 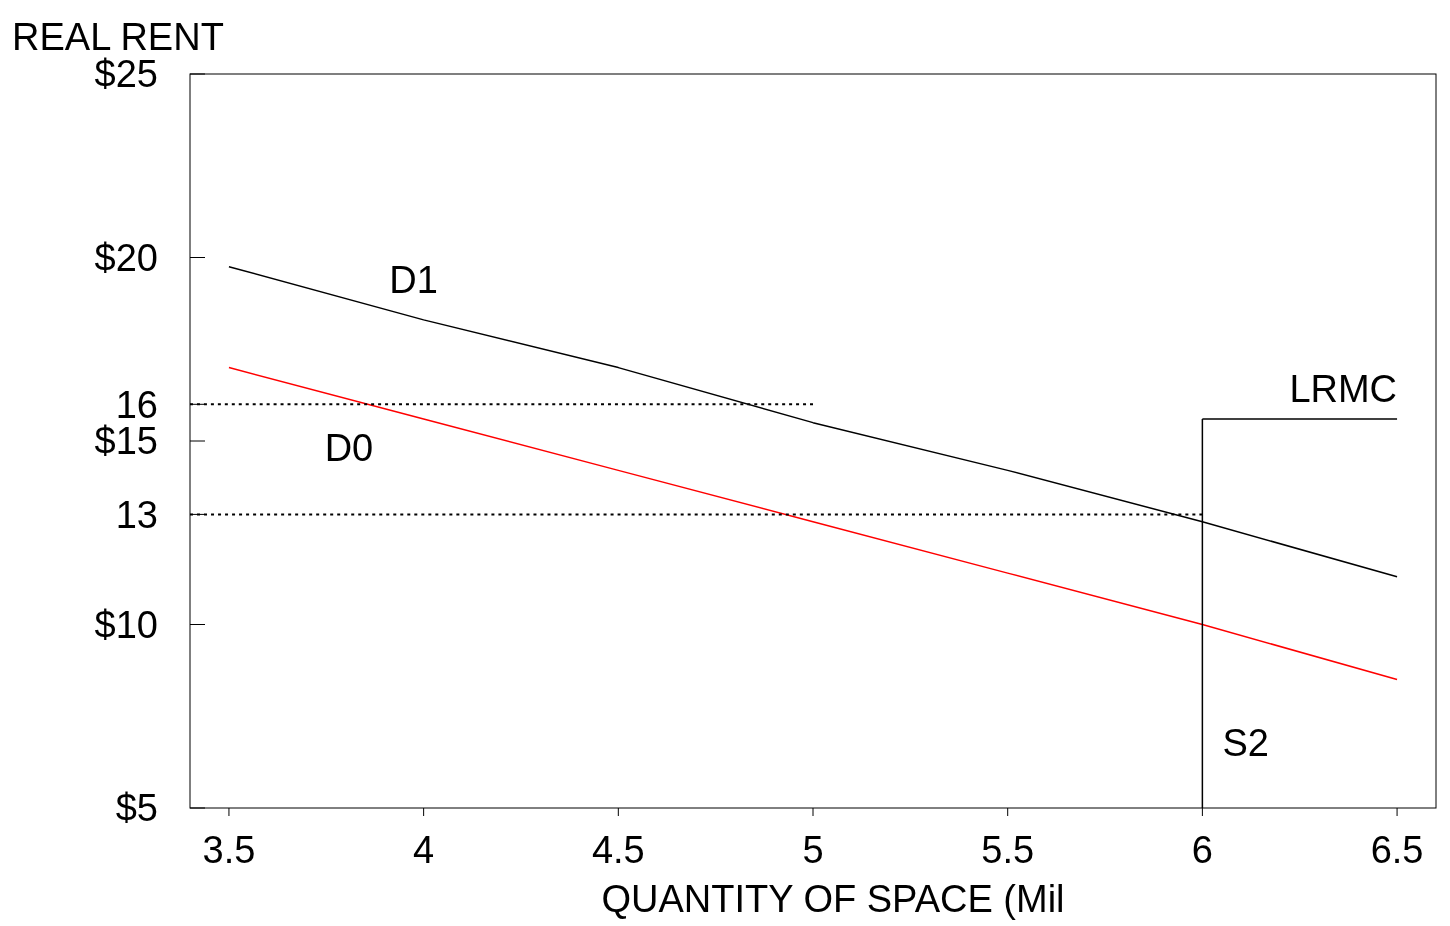 I want to click on y-tick-label: $5, so click(x=136, y=808).